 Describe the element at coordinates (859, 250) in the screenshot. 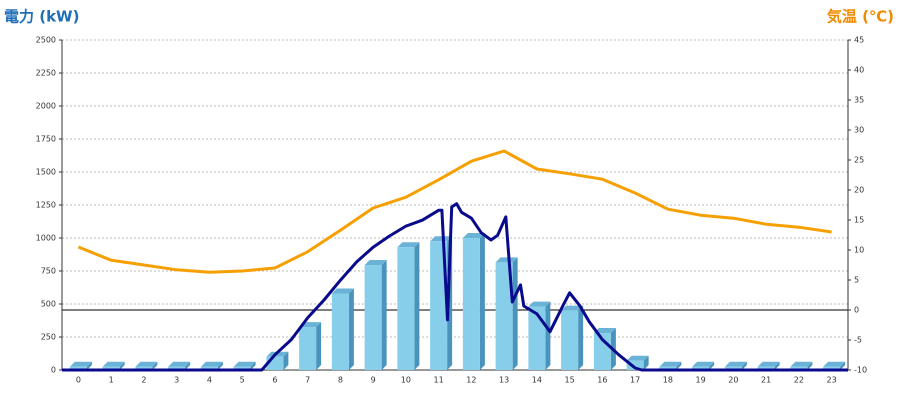

I see `y2-tick-label: 10` at that location.